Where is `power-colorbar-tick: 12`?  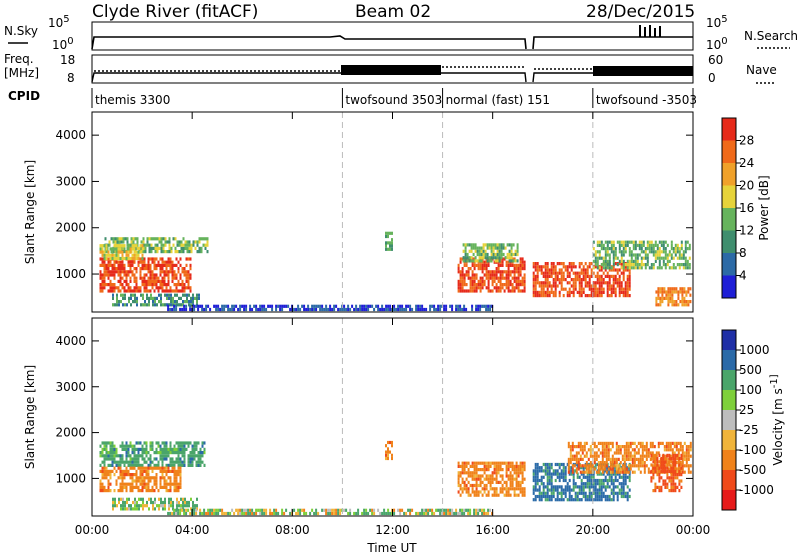
power-colorbar-tick: 12 is located at coordinates (746, 231).